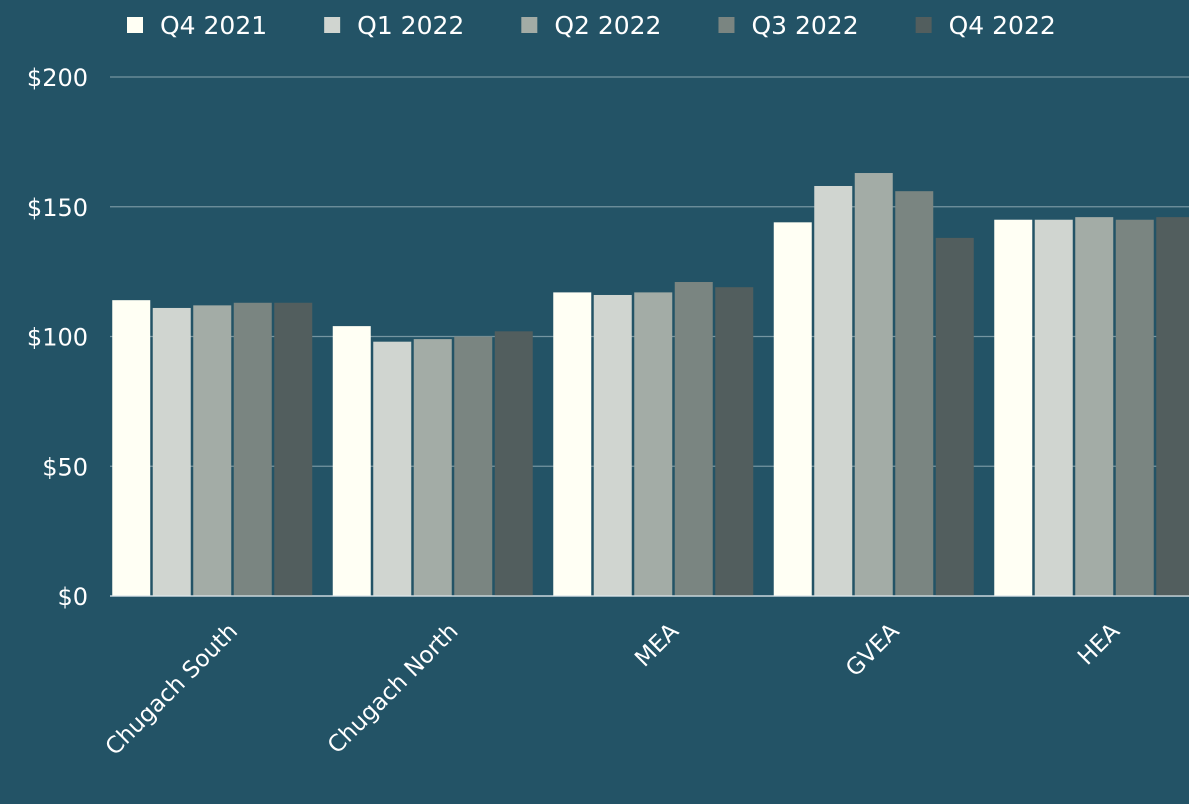 The width and height of the screenshot is (1189, 804). Describe the element at coordinates (65, 467) in the screenshot. I see `y-tick-label: $50` at that location.